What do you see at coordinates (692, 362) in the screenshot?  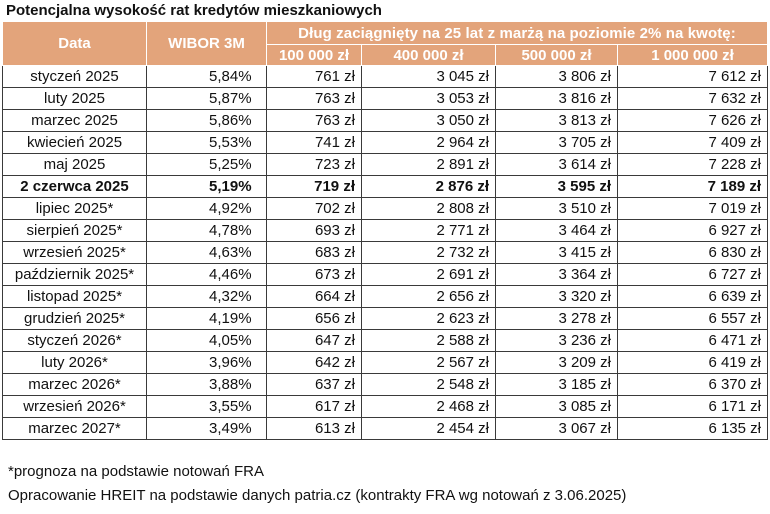 I see `cell-amount-1m: 6 419 zł` at bounding box center [692, 362].